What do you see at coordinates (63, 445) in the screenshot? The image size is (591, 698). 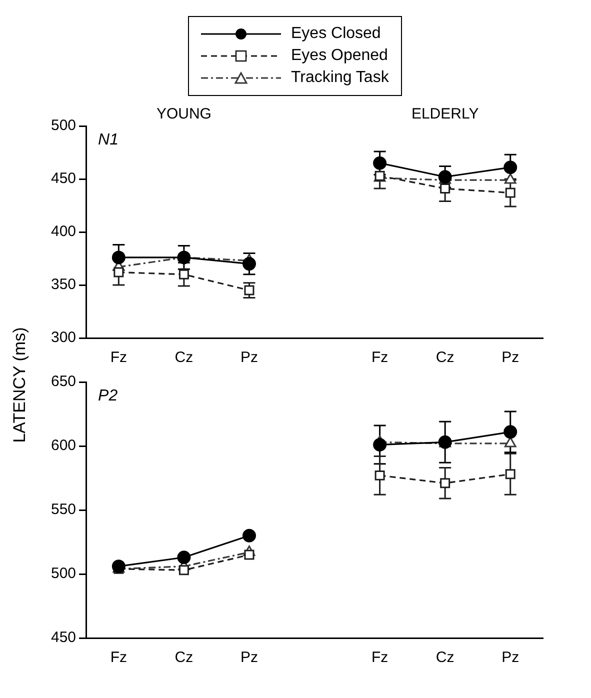 I see `y-tick-label: 600` at bounding box center [63, 445].